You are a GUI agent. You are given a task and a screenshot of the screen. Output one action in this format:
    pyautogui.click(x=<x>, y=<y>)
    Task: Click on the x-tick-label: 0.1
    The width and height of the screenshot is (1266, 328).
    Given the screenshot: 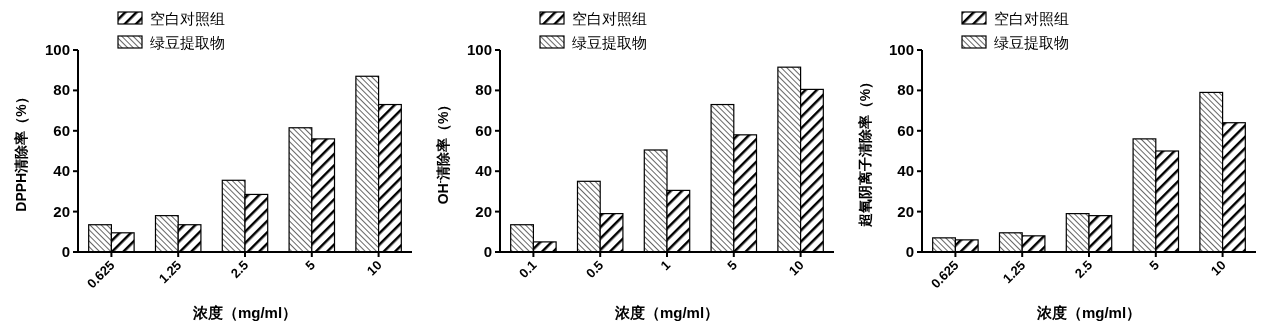 What is the action you would take?
    pyautogui.click(x=528, y=269)
    